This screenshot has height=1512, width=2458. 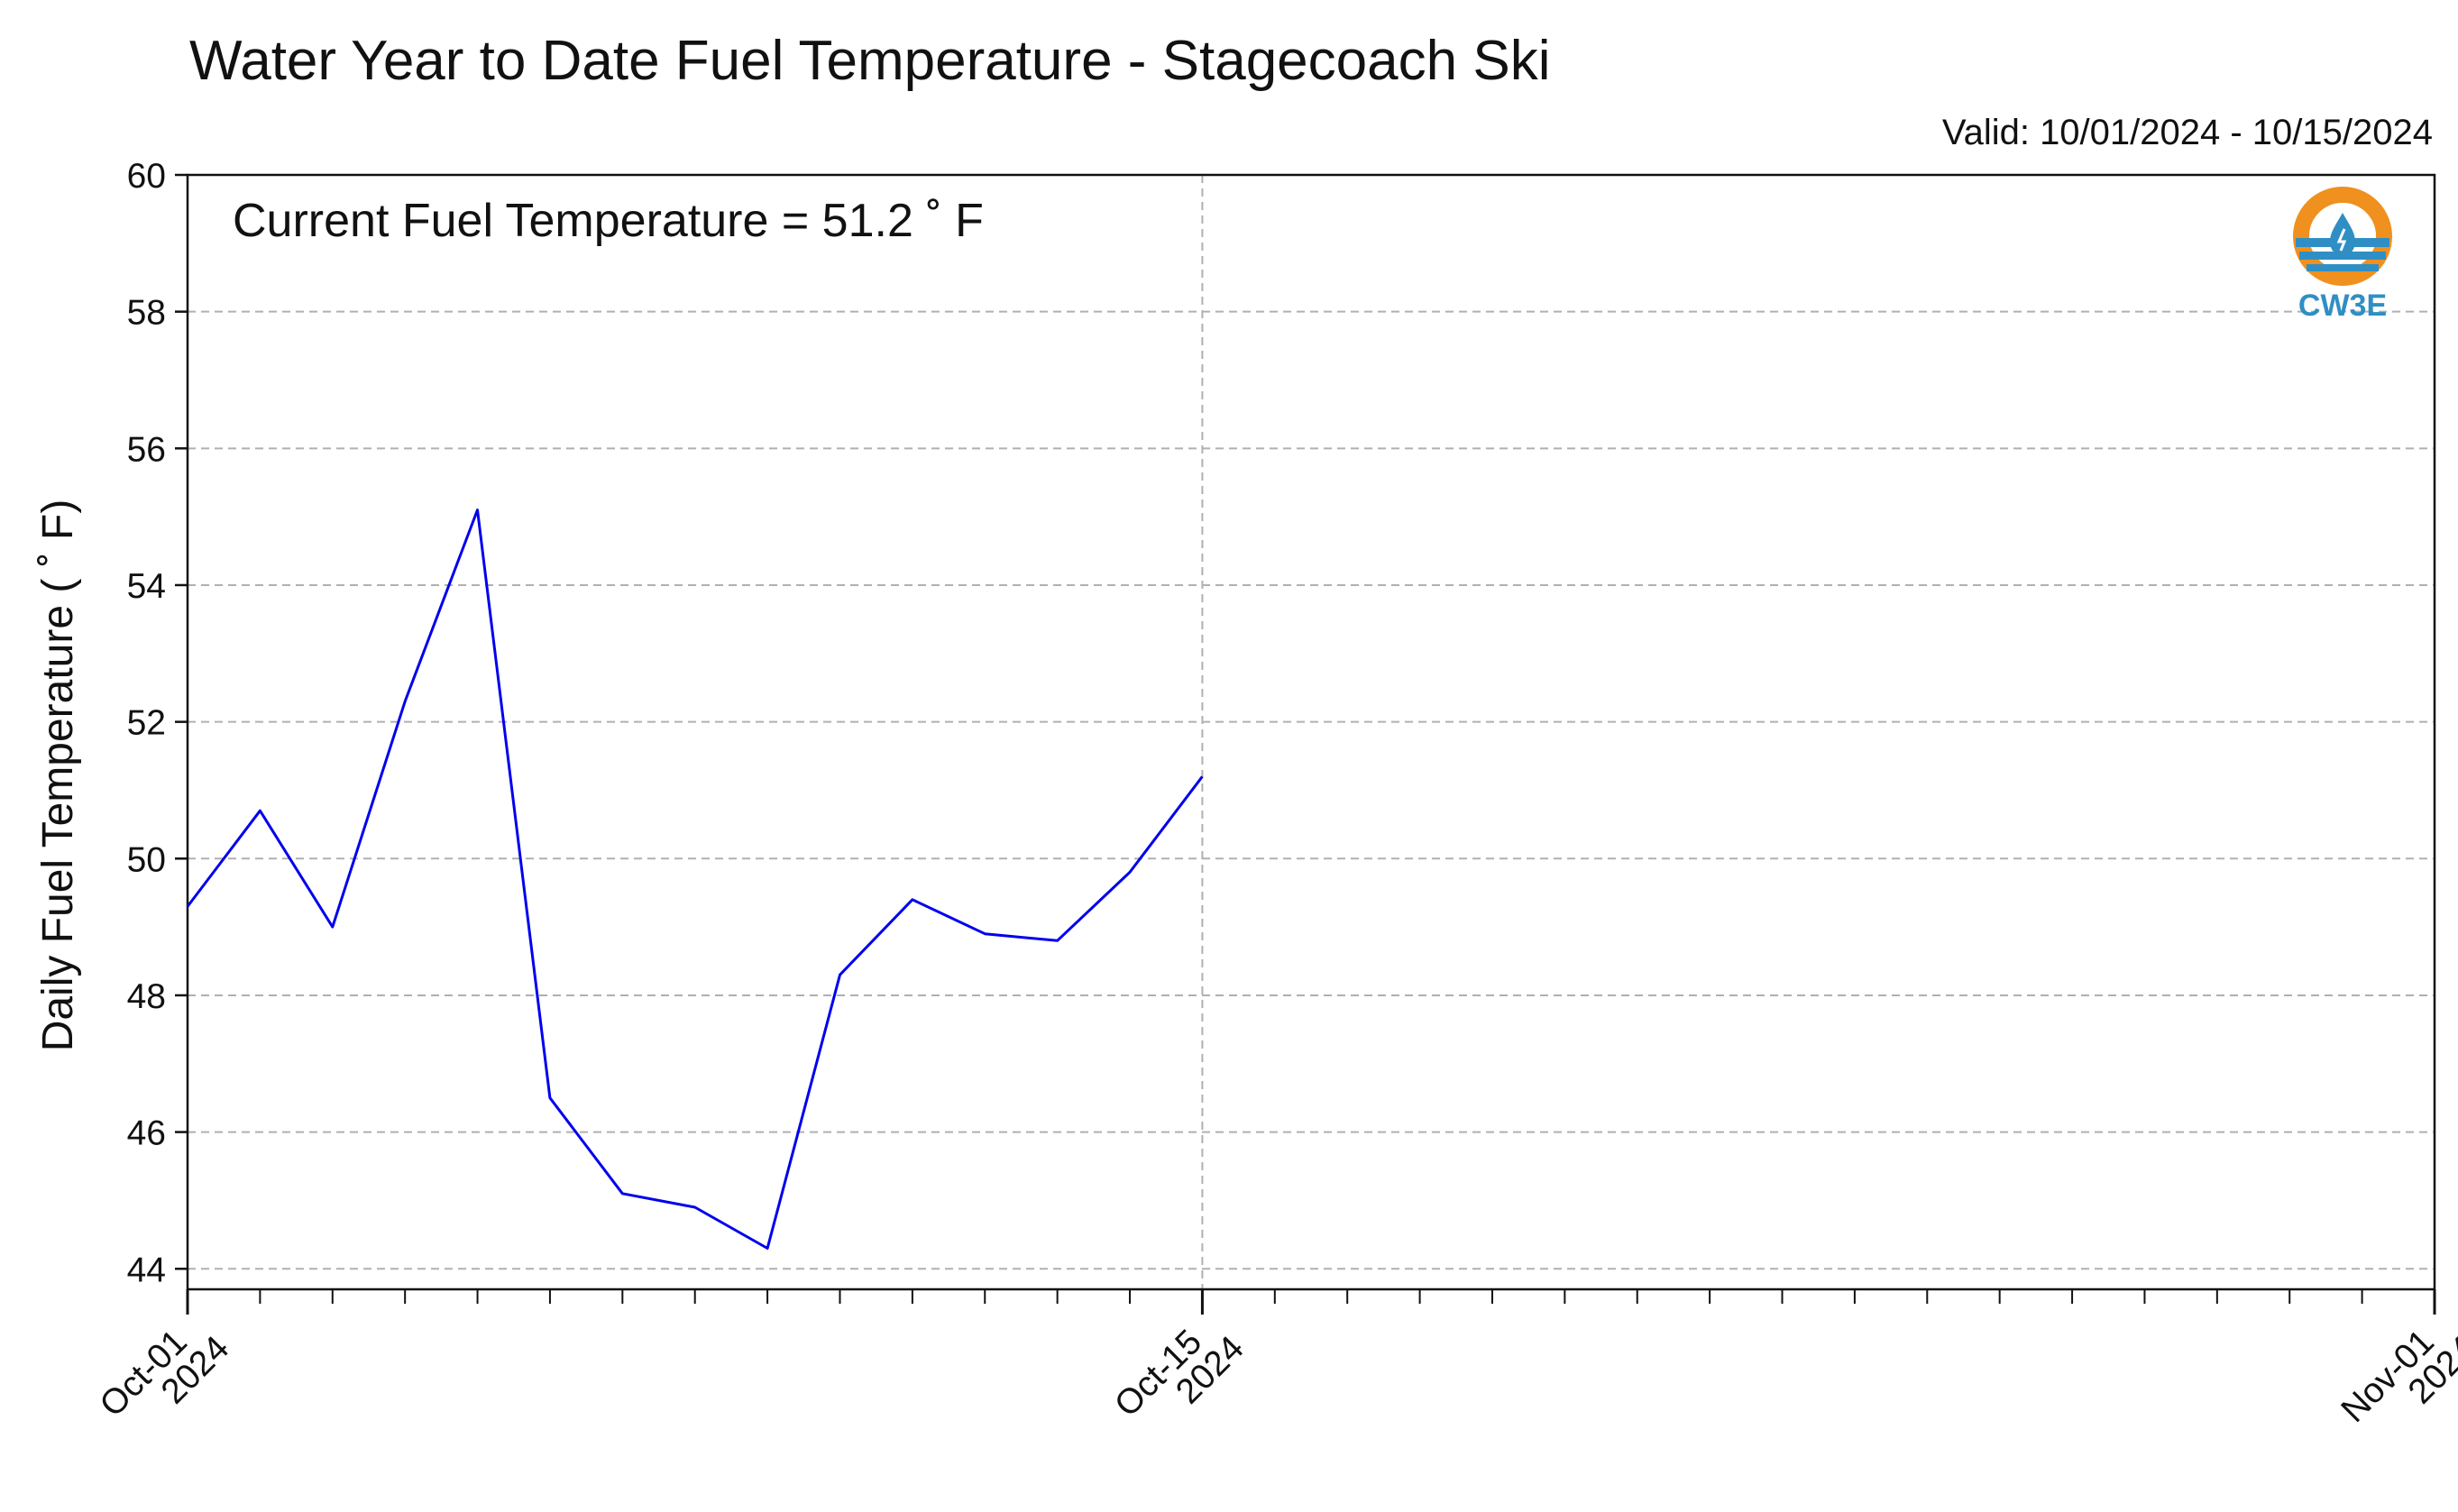 What do you see at coordinates (146, 450) in the screenshot?
I see `y-tick-label: 56` at bounding box center [146, 450].